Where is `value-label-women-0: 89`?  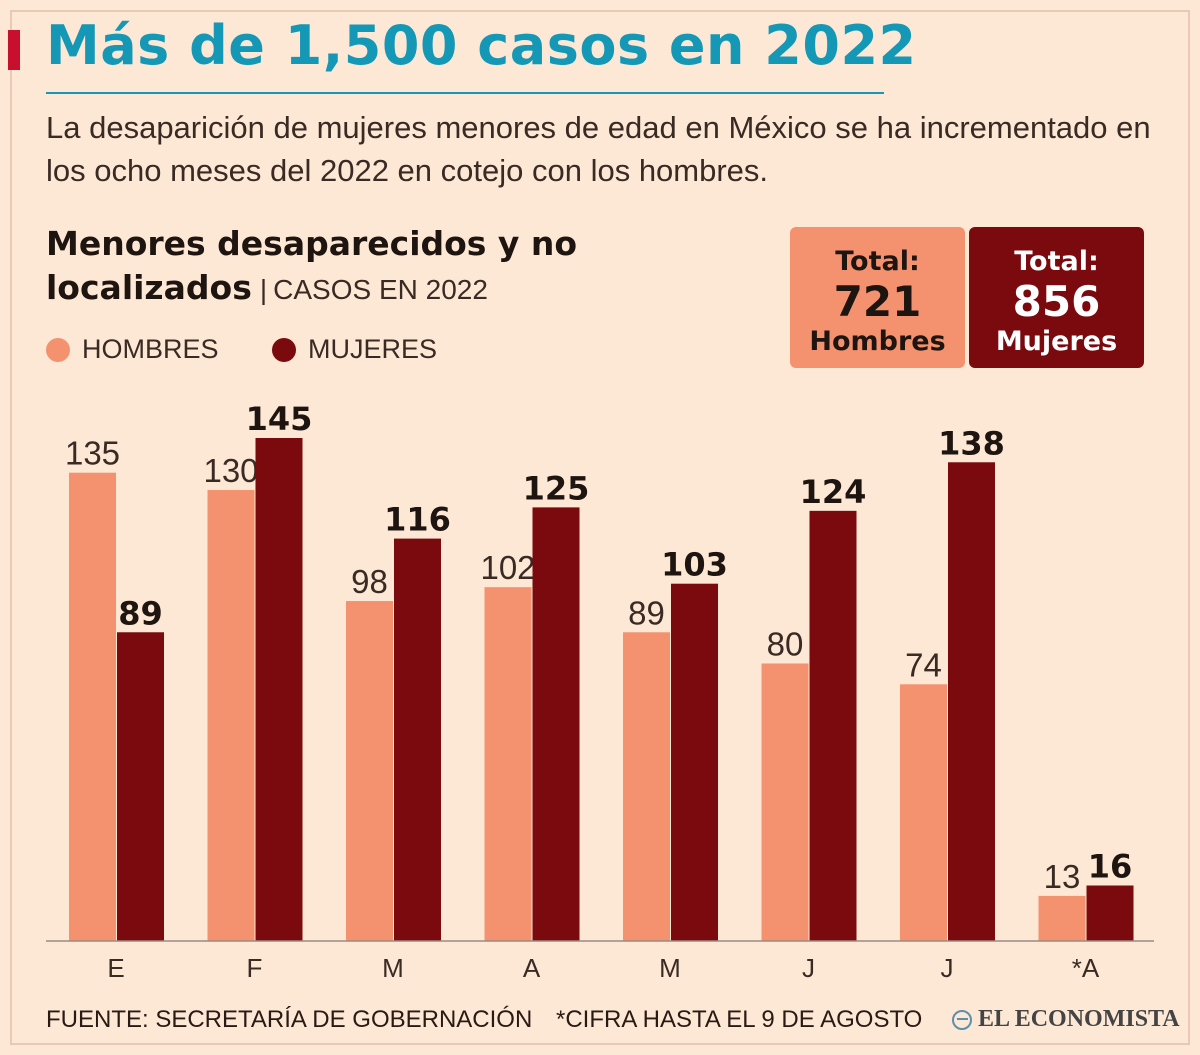
value-label-women-0: 89 is located at coordinates (140, 613).